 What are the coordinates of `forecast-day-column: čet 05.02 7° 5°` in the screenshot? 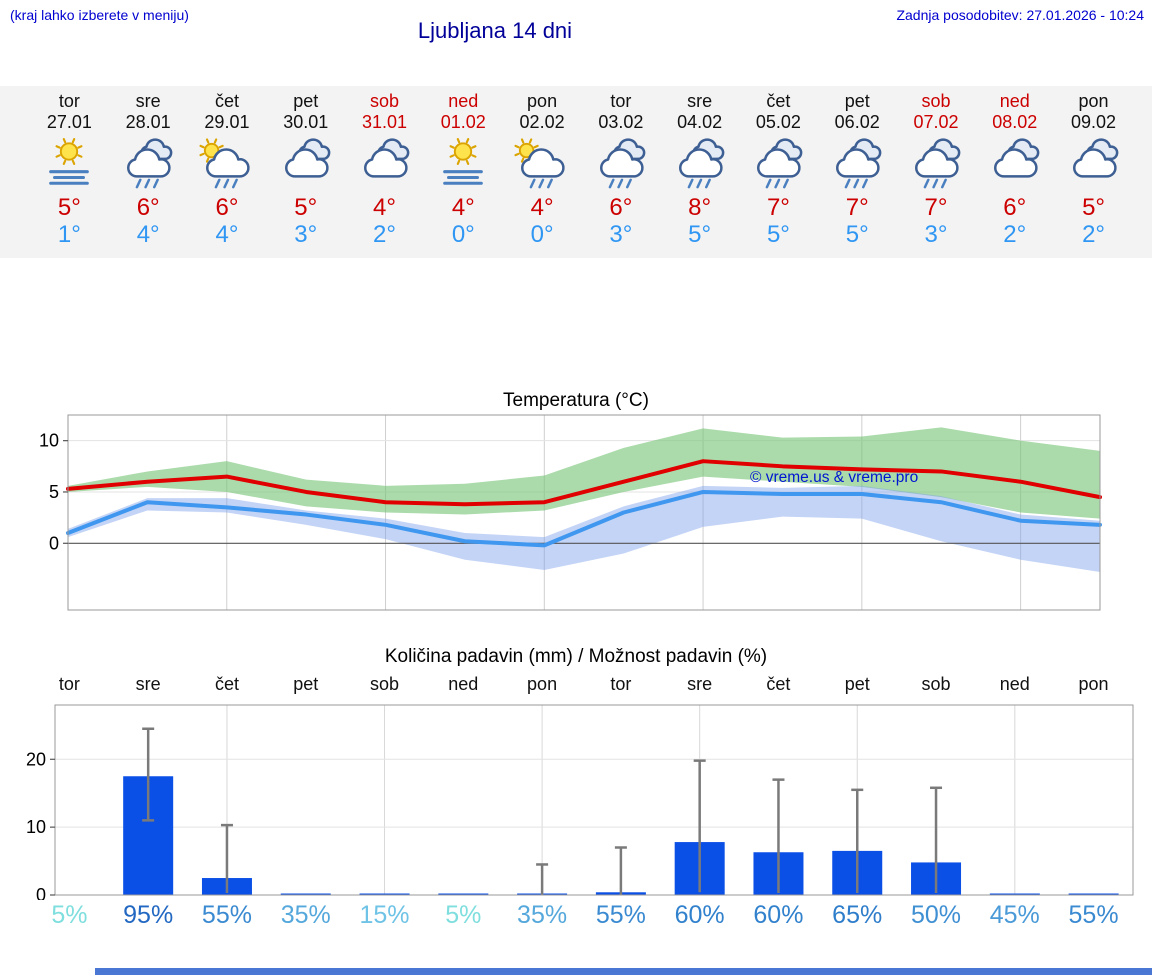 It's located at (778, 169).